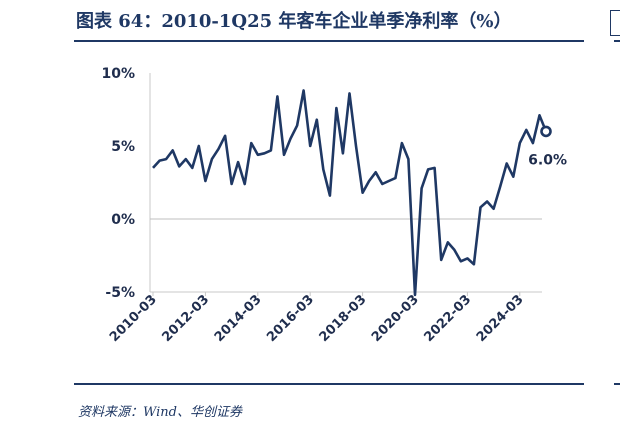 The image size is (620, 429). I want to click on source-note: 资料来源：Wind、华创证券, so click(160, 412).